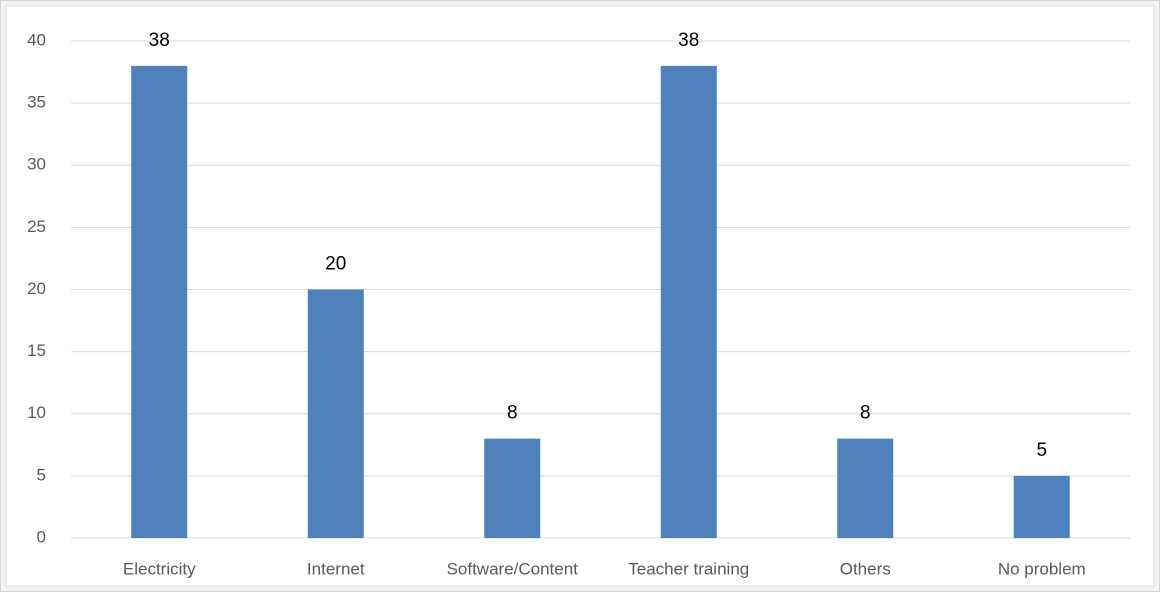  I want to click on y-tick-label: 30, so click(36, 164).